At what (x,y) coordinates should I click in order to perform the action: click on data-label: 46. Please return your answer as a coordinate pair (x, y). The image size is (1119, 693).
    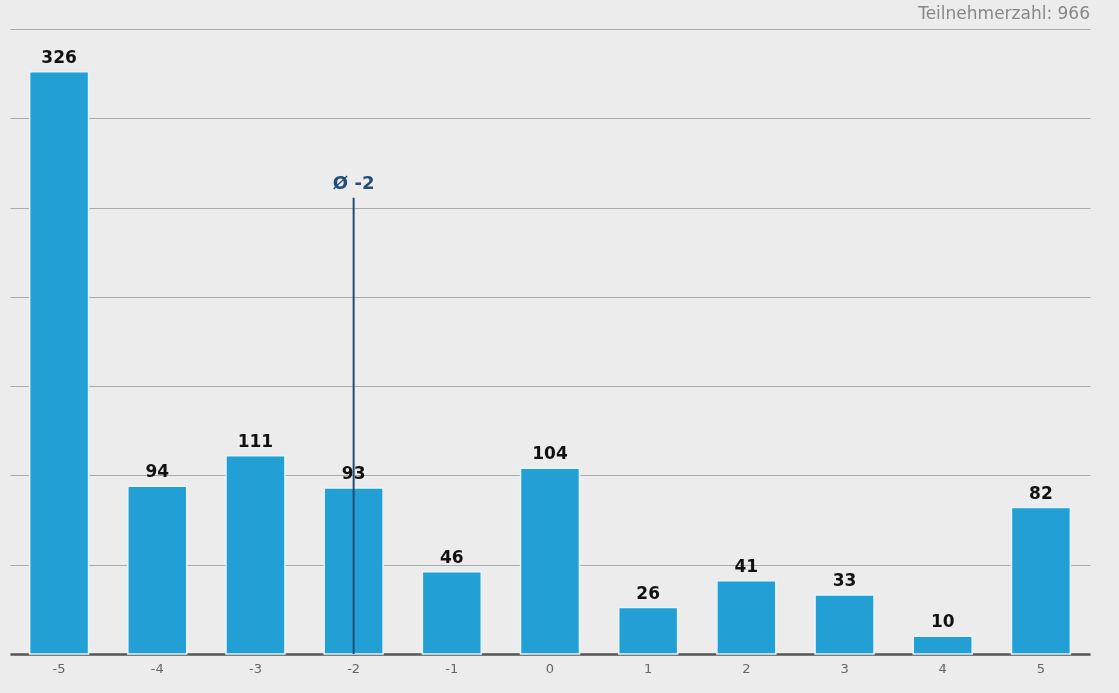
    Looking at the image, I should click on (451, 556).